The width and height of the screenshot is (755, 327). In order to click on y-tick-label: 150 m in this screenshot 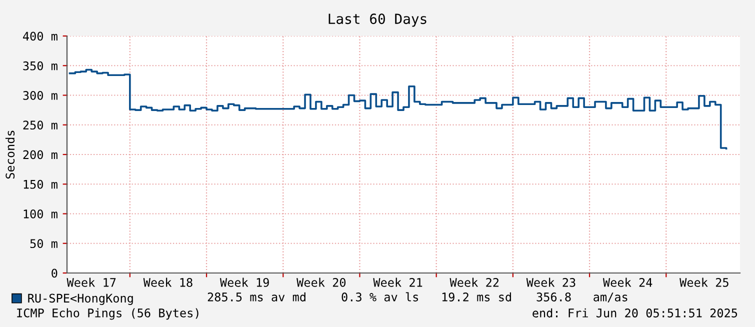, I will do `click(41, 184)`.